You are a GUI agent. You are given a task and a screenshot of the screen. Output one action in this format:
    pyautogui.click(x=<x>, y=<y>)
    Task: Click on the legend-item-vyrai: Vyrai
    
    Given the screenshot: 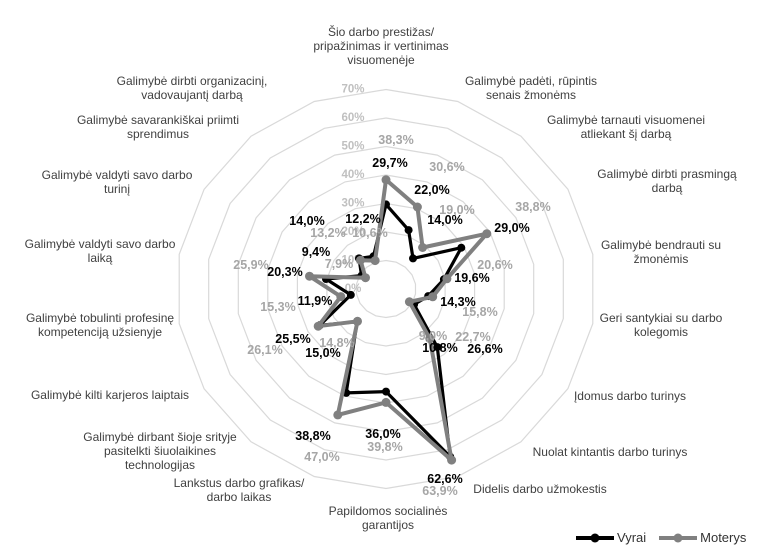 What is the action you would take?
    pyautogui.click(x=611, y=537)
    